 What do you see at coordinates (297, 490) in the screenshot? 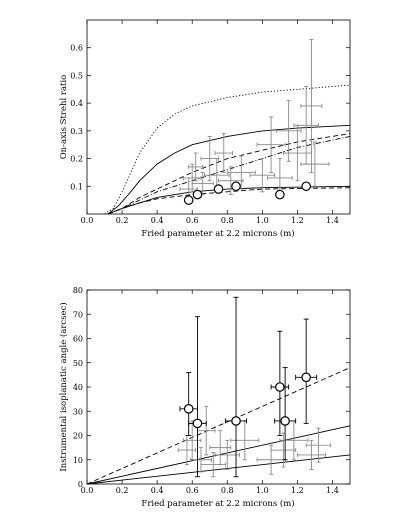
I see `isoplanatic-x-tick-label: 1.2` at bounding box center [297, 490].